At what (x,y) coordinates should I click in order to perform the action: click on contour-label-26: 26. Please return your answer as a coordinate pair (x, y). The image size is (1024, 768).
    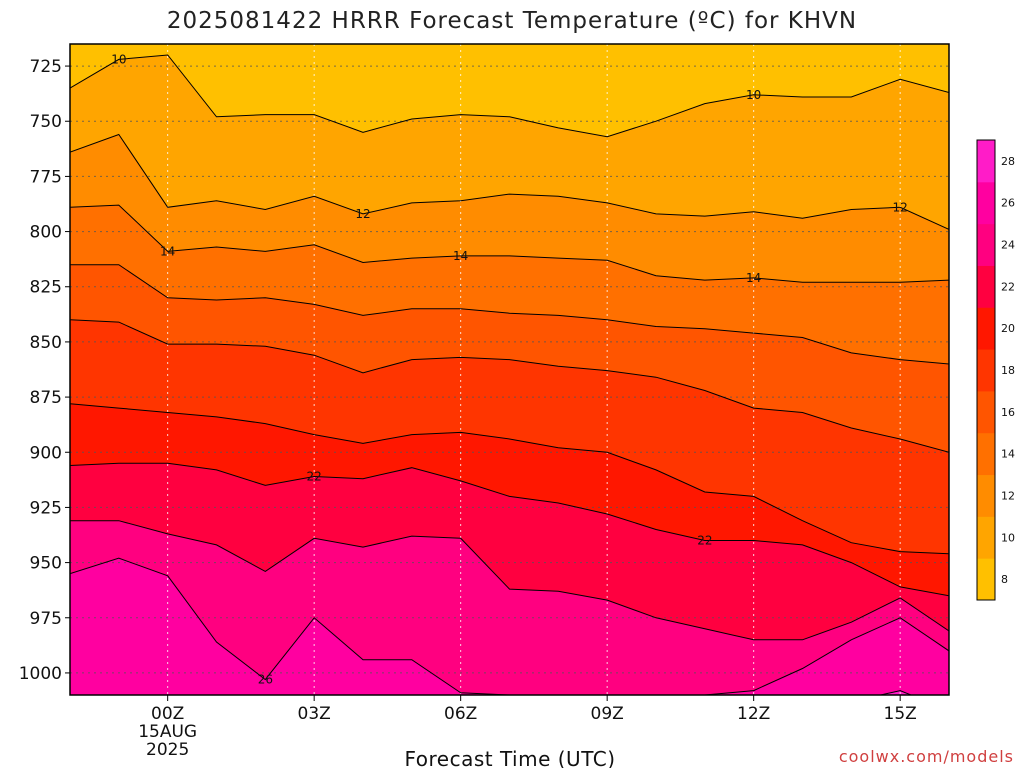
    Looking at the image, I should click on (265, 680).